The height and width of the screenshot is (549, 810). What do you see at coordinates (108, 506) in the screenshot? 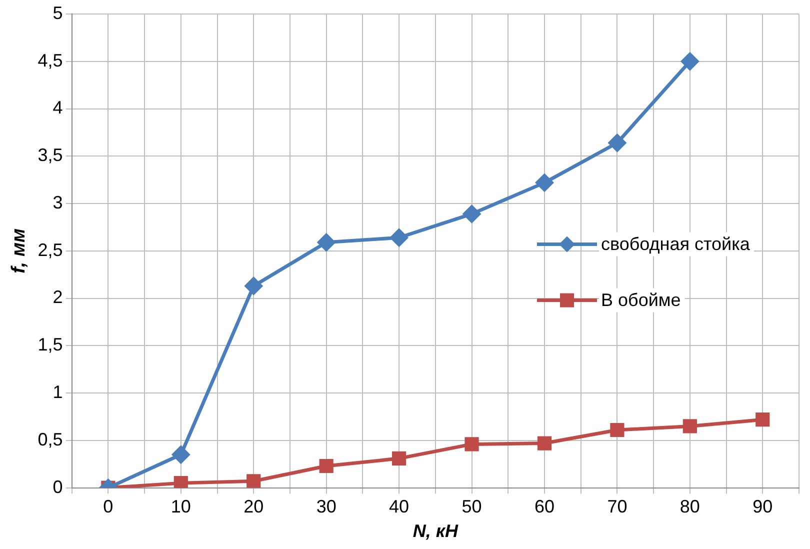
I see `x-tick-label: 0` at bounding box center [108, 506].